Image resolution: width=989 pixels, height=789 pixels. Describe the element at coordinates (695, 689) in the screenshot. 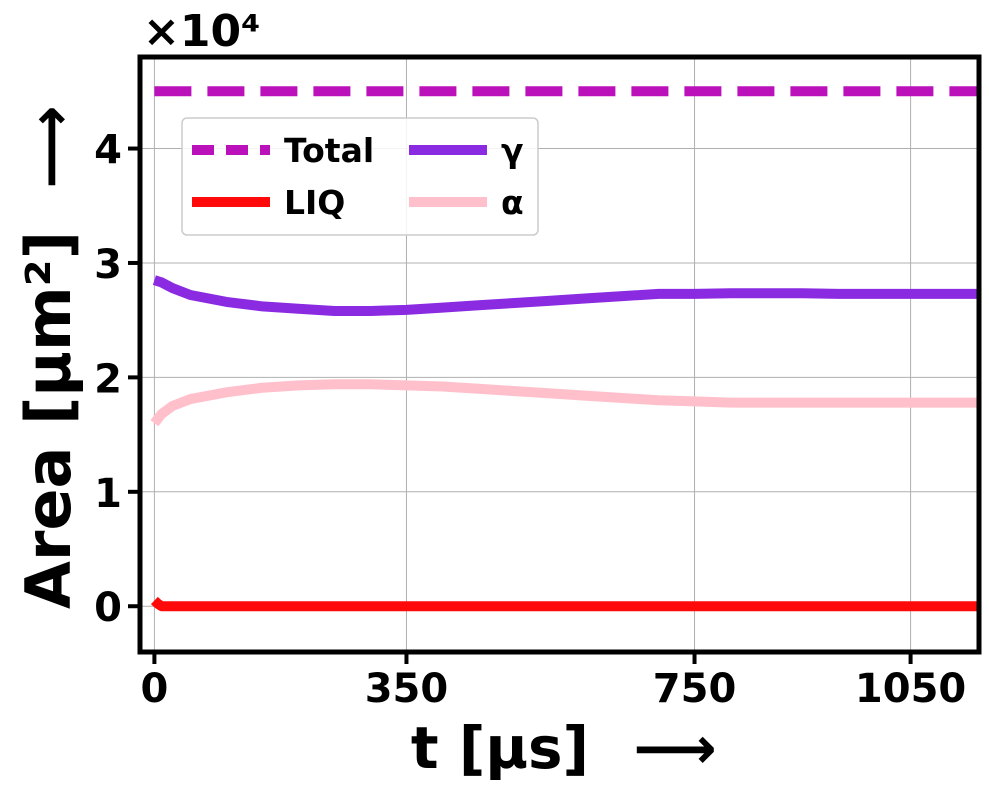

I see `x-tick-label-2: 750` at that location.